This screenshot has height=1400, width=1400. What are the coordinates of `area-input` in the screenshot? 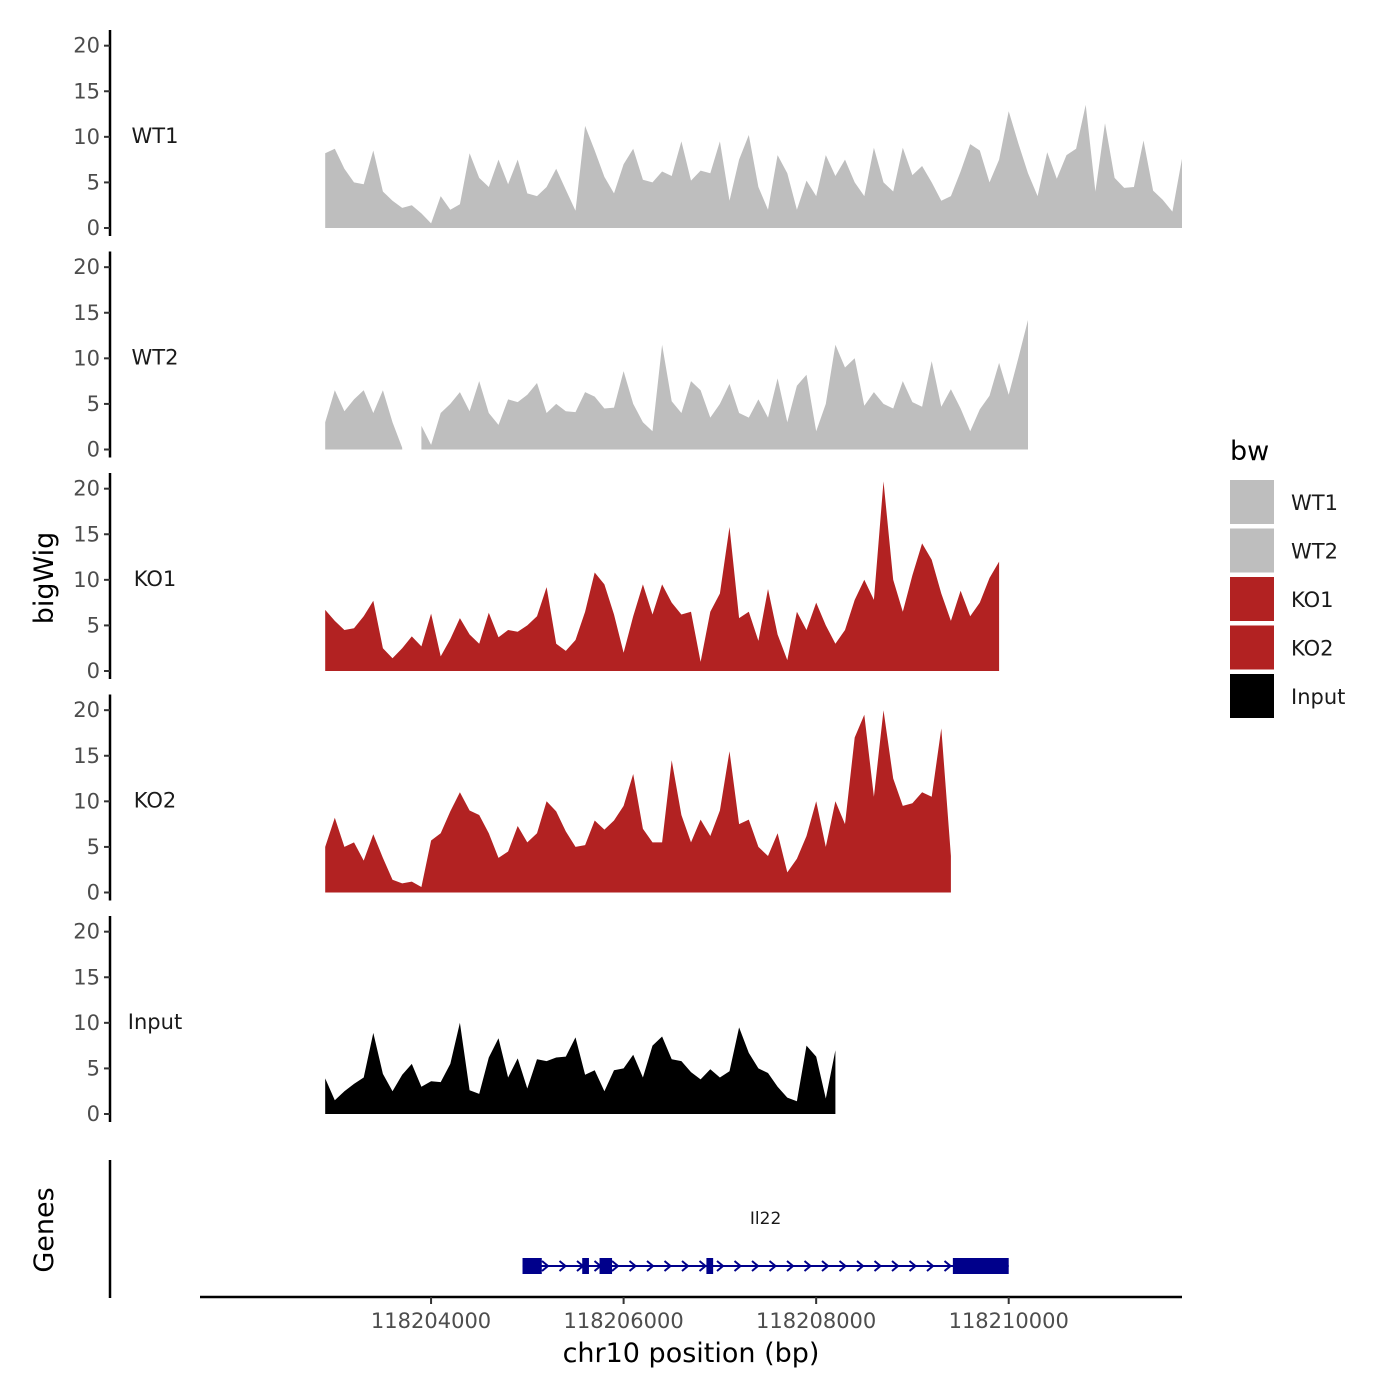 It's located at (580, 1068).